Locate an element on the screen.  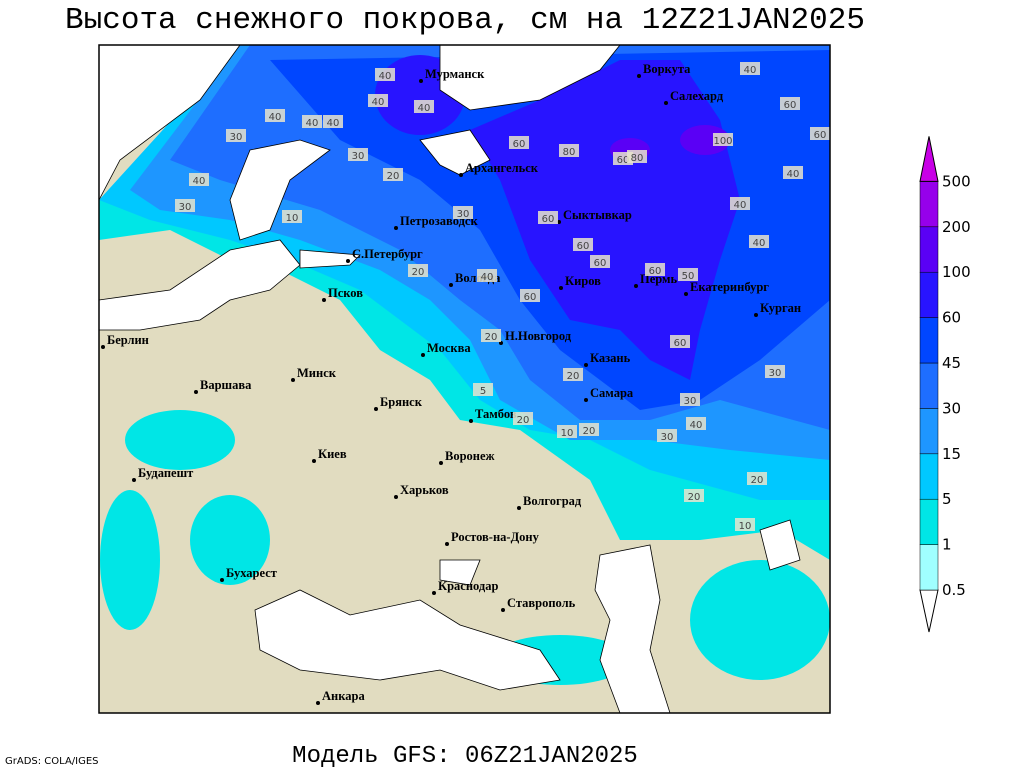
city-label: Псков is located at coordinates (345, 293).